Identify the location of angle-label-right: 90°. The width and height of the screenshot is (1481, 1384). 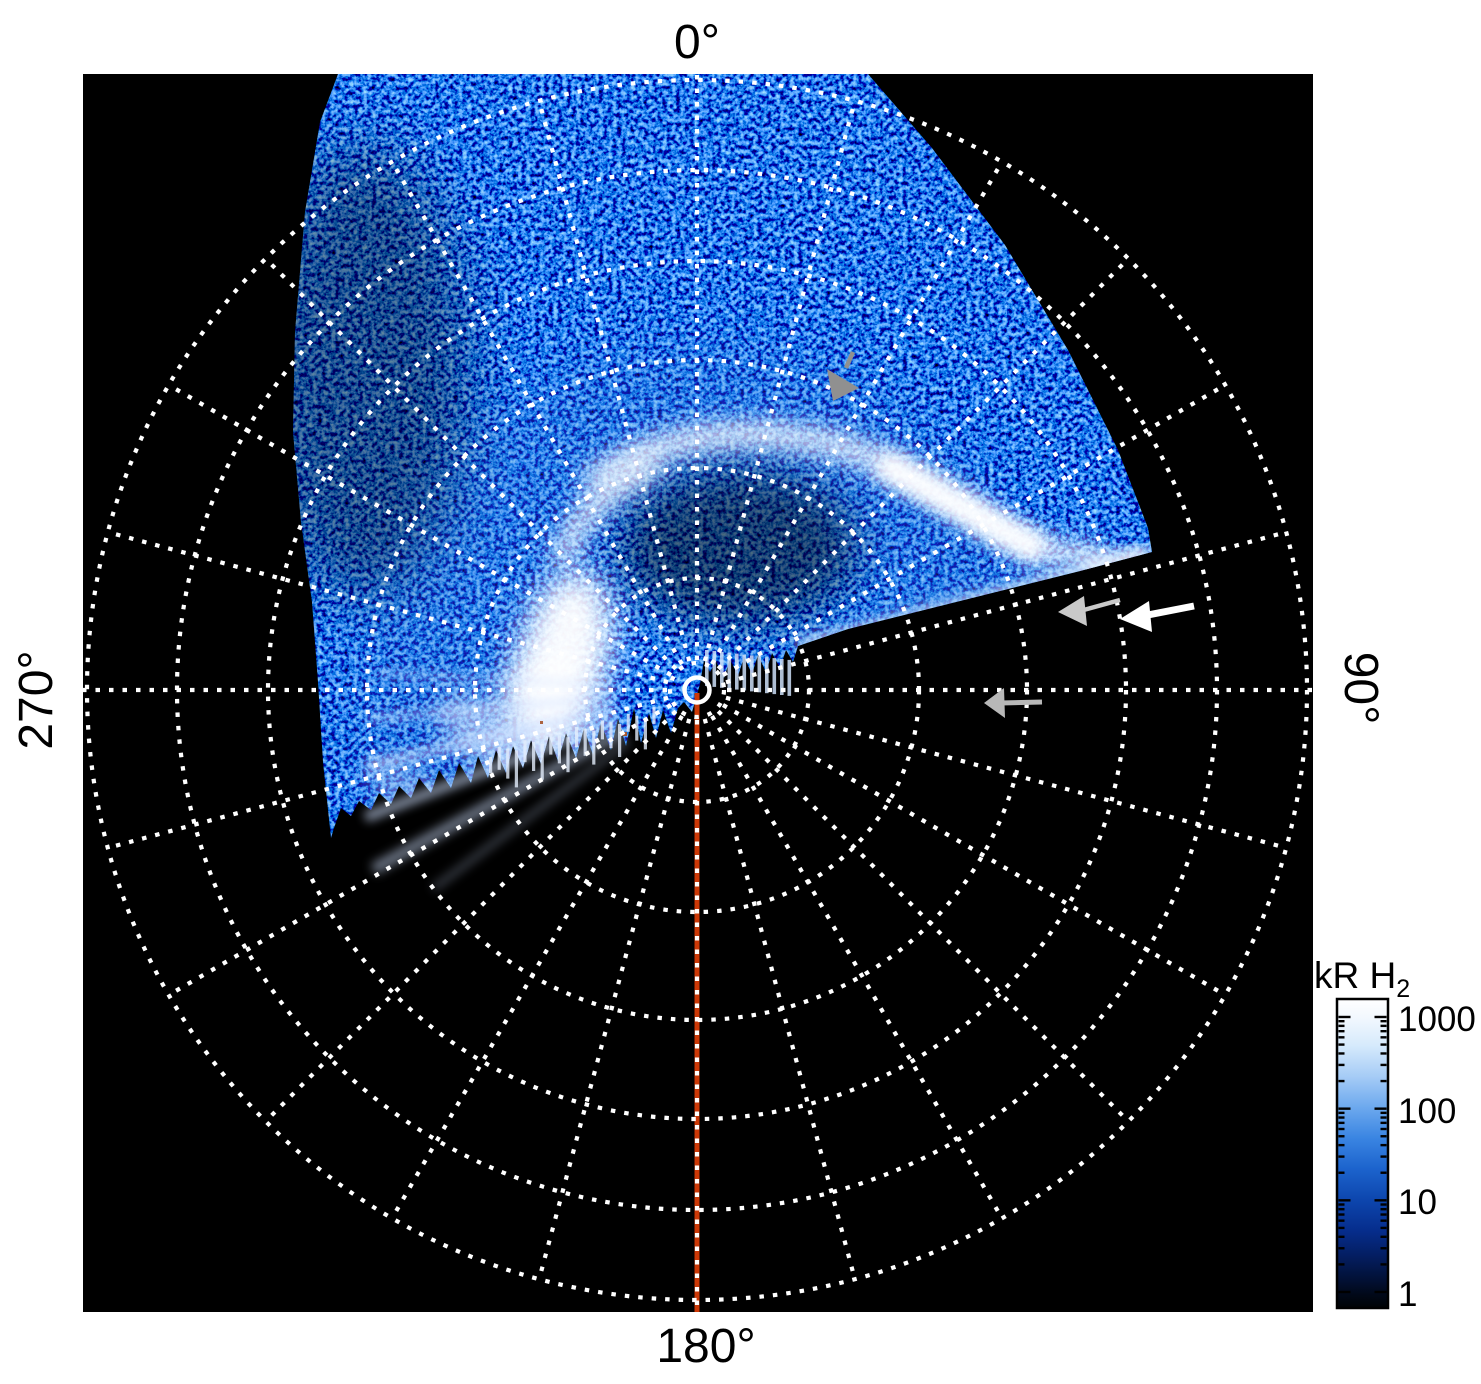
(1360, 688).